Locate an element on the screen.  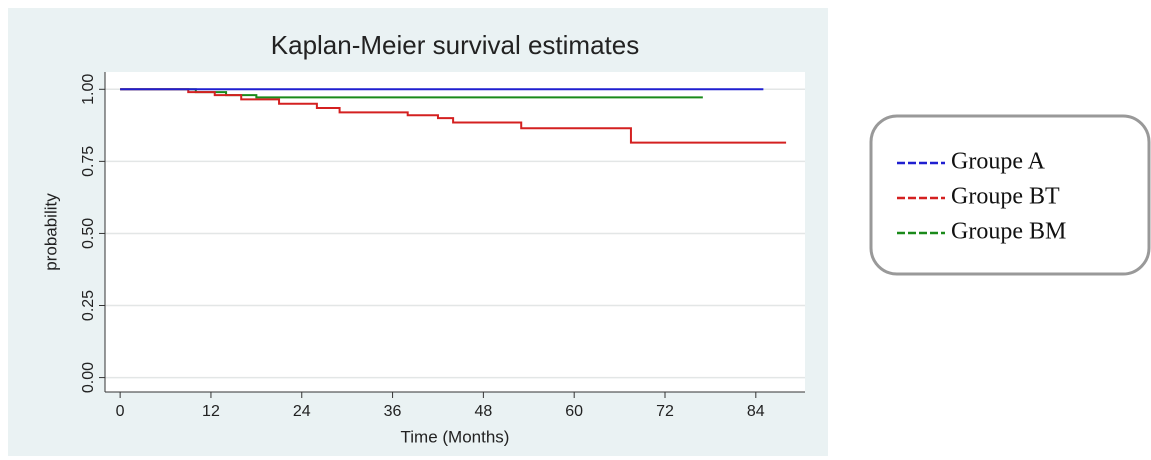
x-tick-label: 48 is located at coordinates (483, 411).